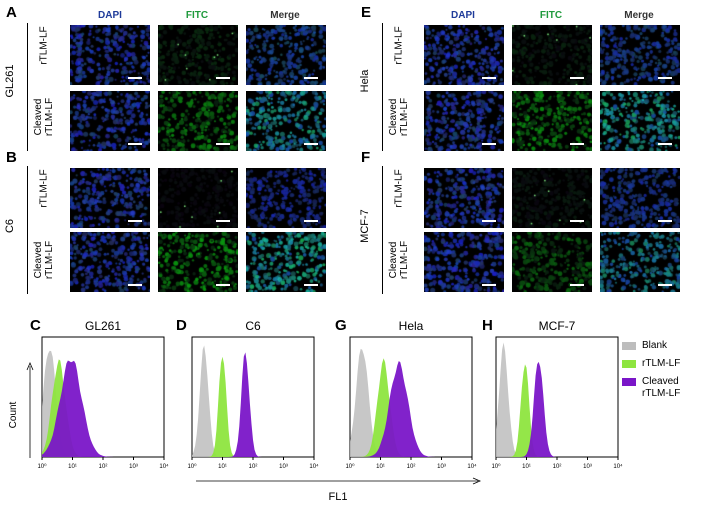 The image size is (703, 508). Describe the element at coordinates (629, 346) in the screenshot. I see `legend-swatch-blank` at that location.